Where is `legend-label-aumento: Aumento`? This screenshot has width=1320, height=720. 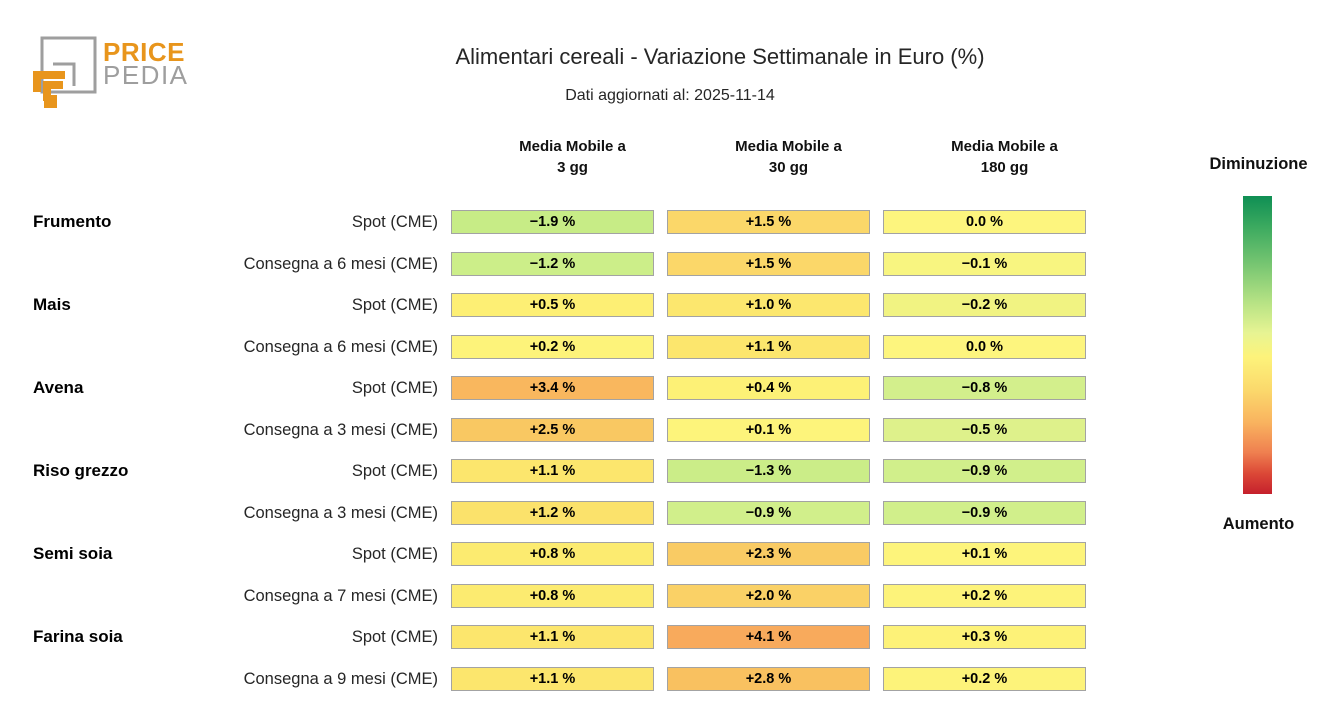 legend-label-aumento: Aumento is located at coordinates (1258, 524).